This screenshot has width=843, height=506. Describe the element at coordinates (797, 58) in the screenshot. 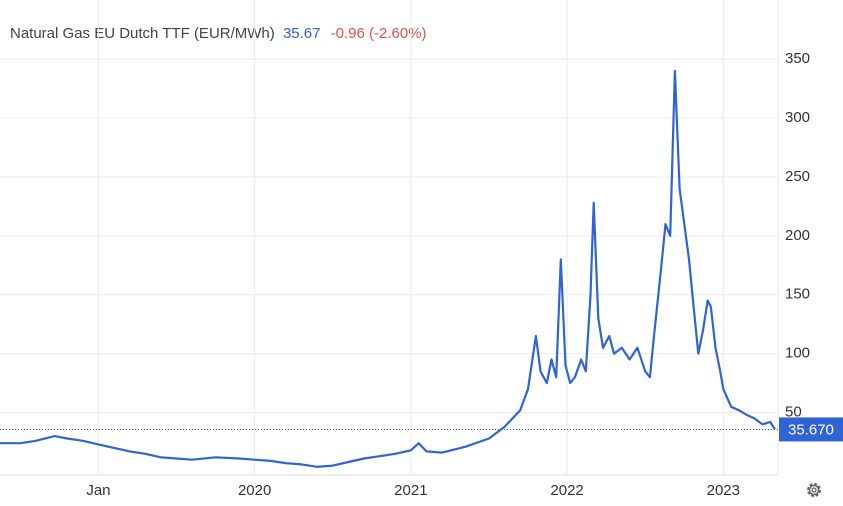

I see `y-tick-label: 350` at that location.